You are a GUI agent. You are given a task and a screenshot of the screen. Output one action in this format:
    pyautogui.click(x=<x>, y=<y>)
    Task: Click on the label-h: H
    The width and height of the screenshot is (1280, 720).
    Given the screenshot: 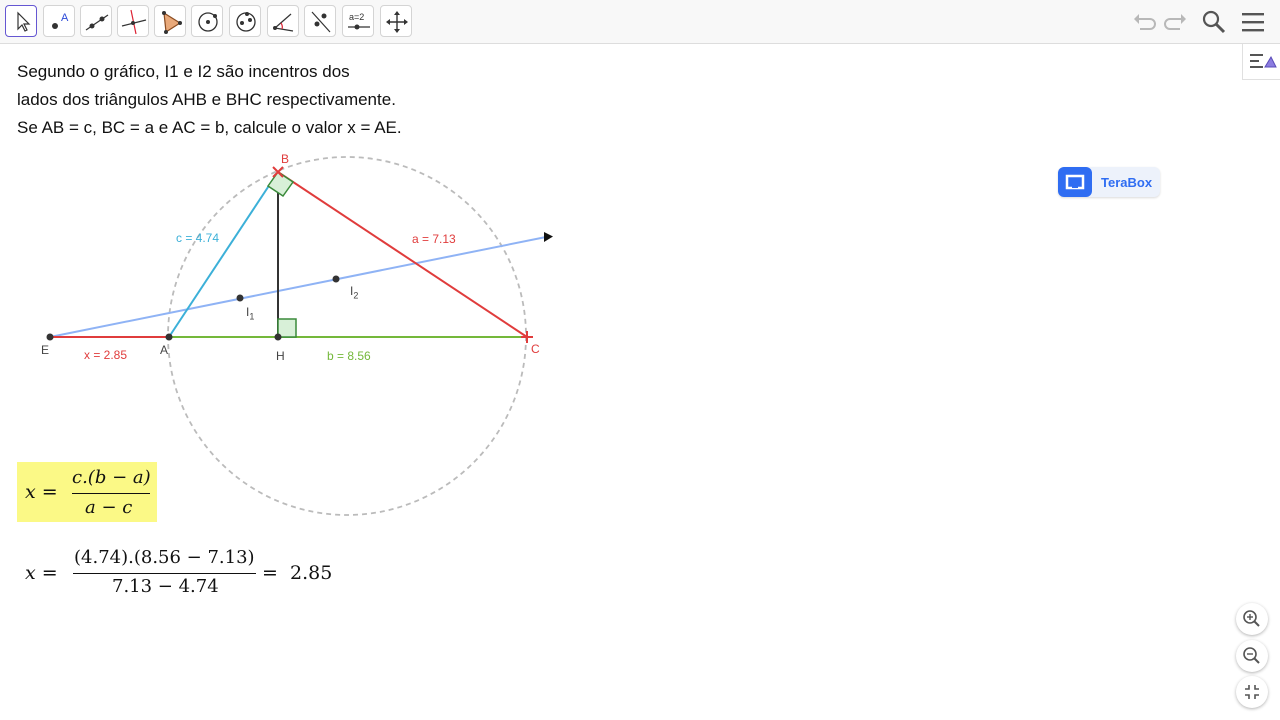 What is the action you would take?
    pyautogui.click(x=280, y=356)
    